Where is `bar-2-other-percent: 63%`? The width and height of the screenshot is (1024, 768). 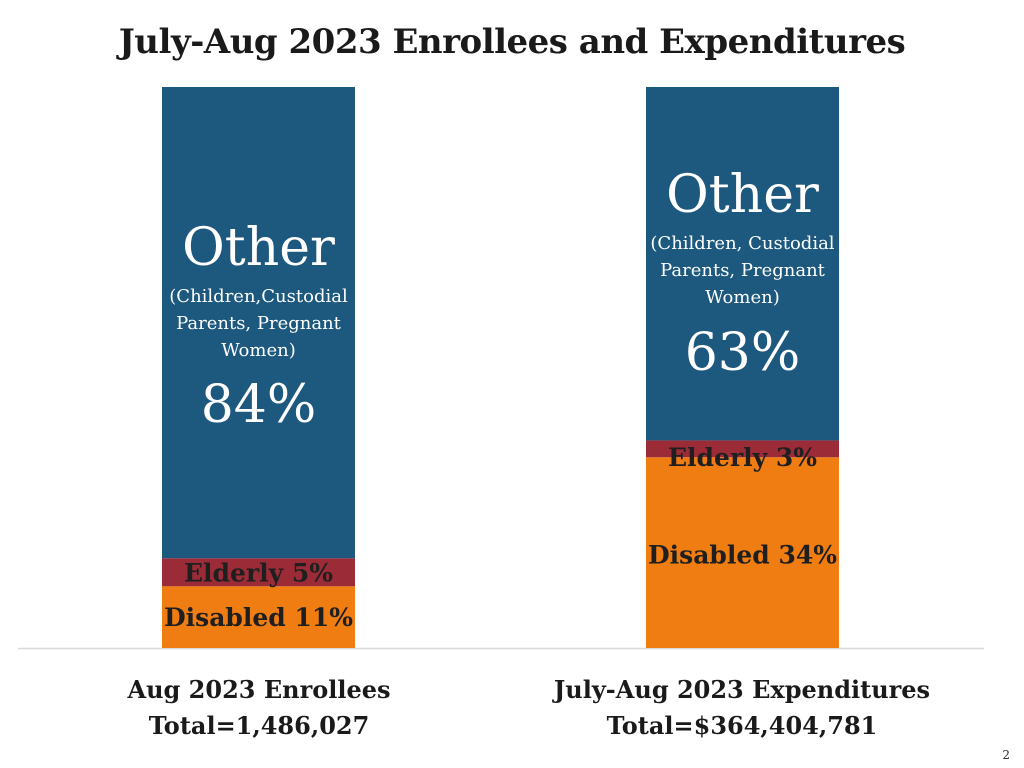 bar-2-other-percent: 63% is located at coordinates (743, 353).